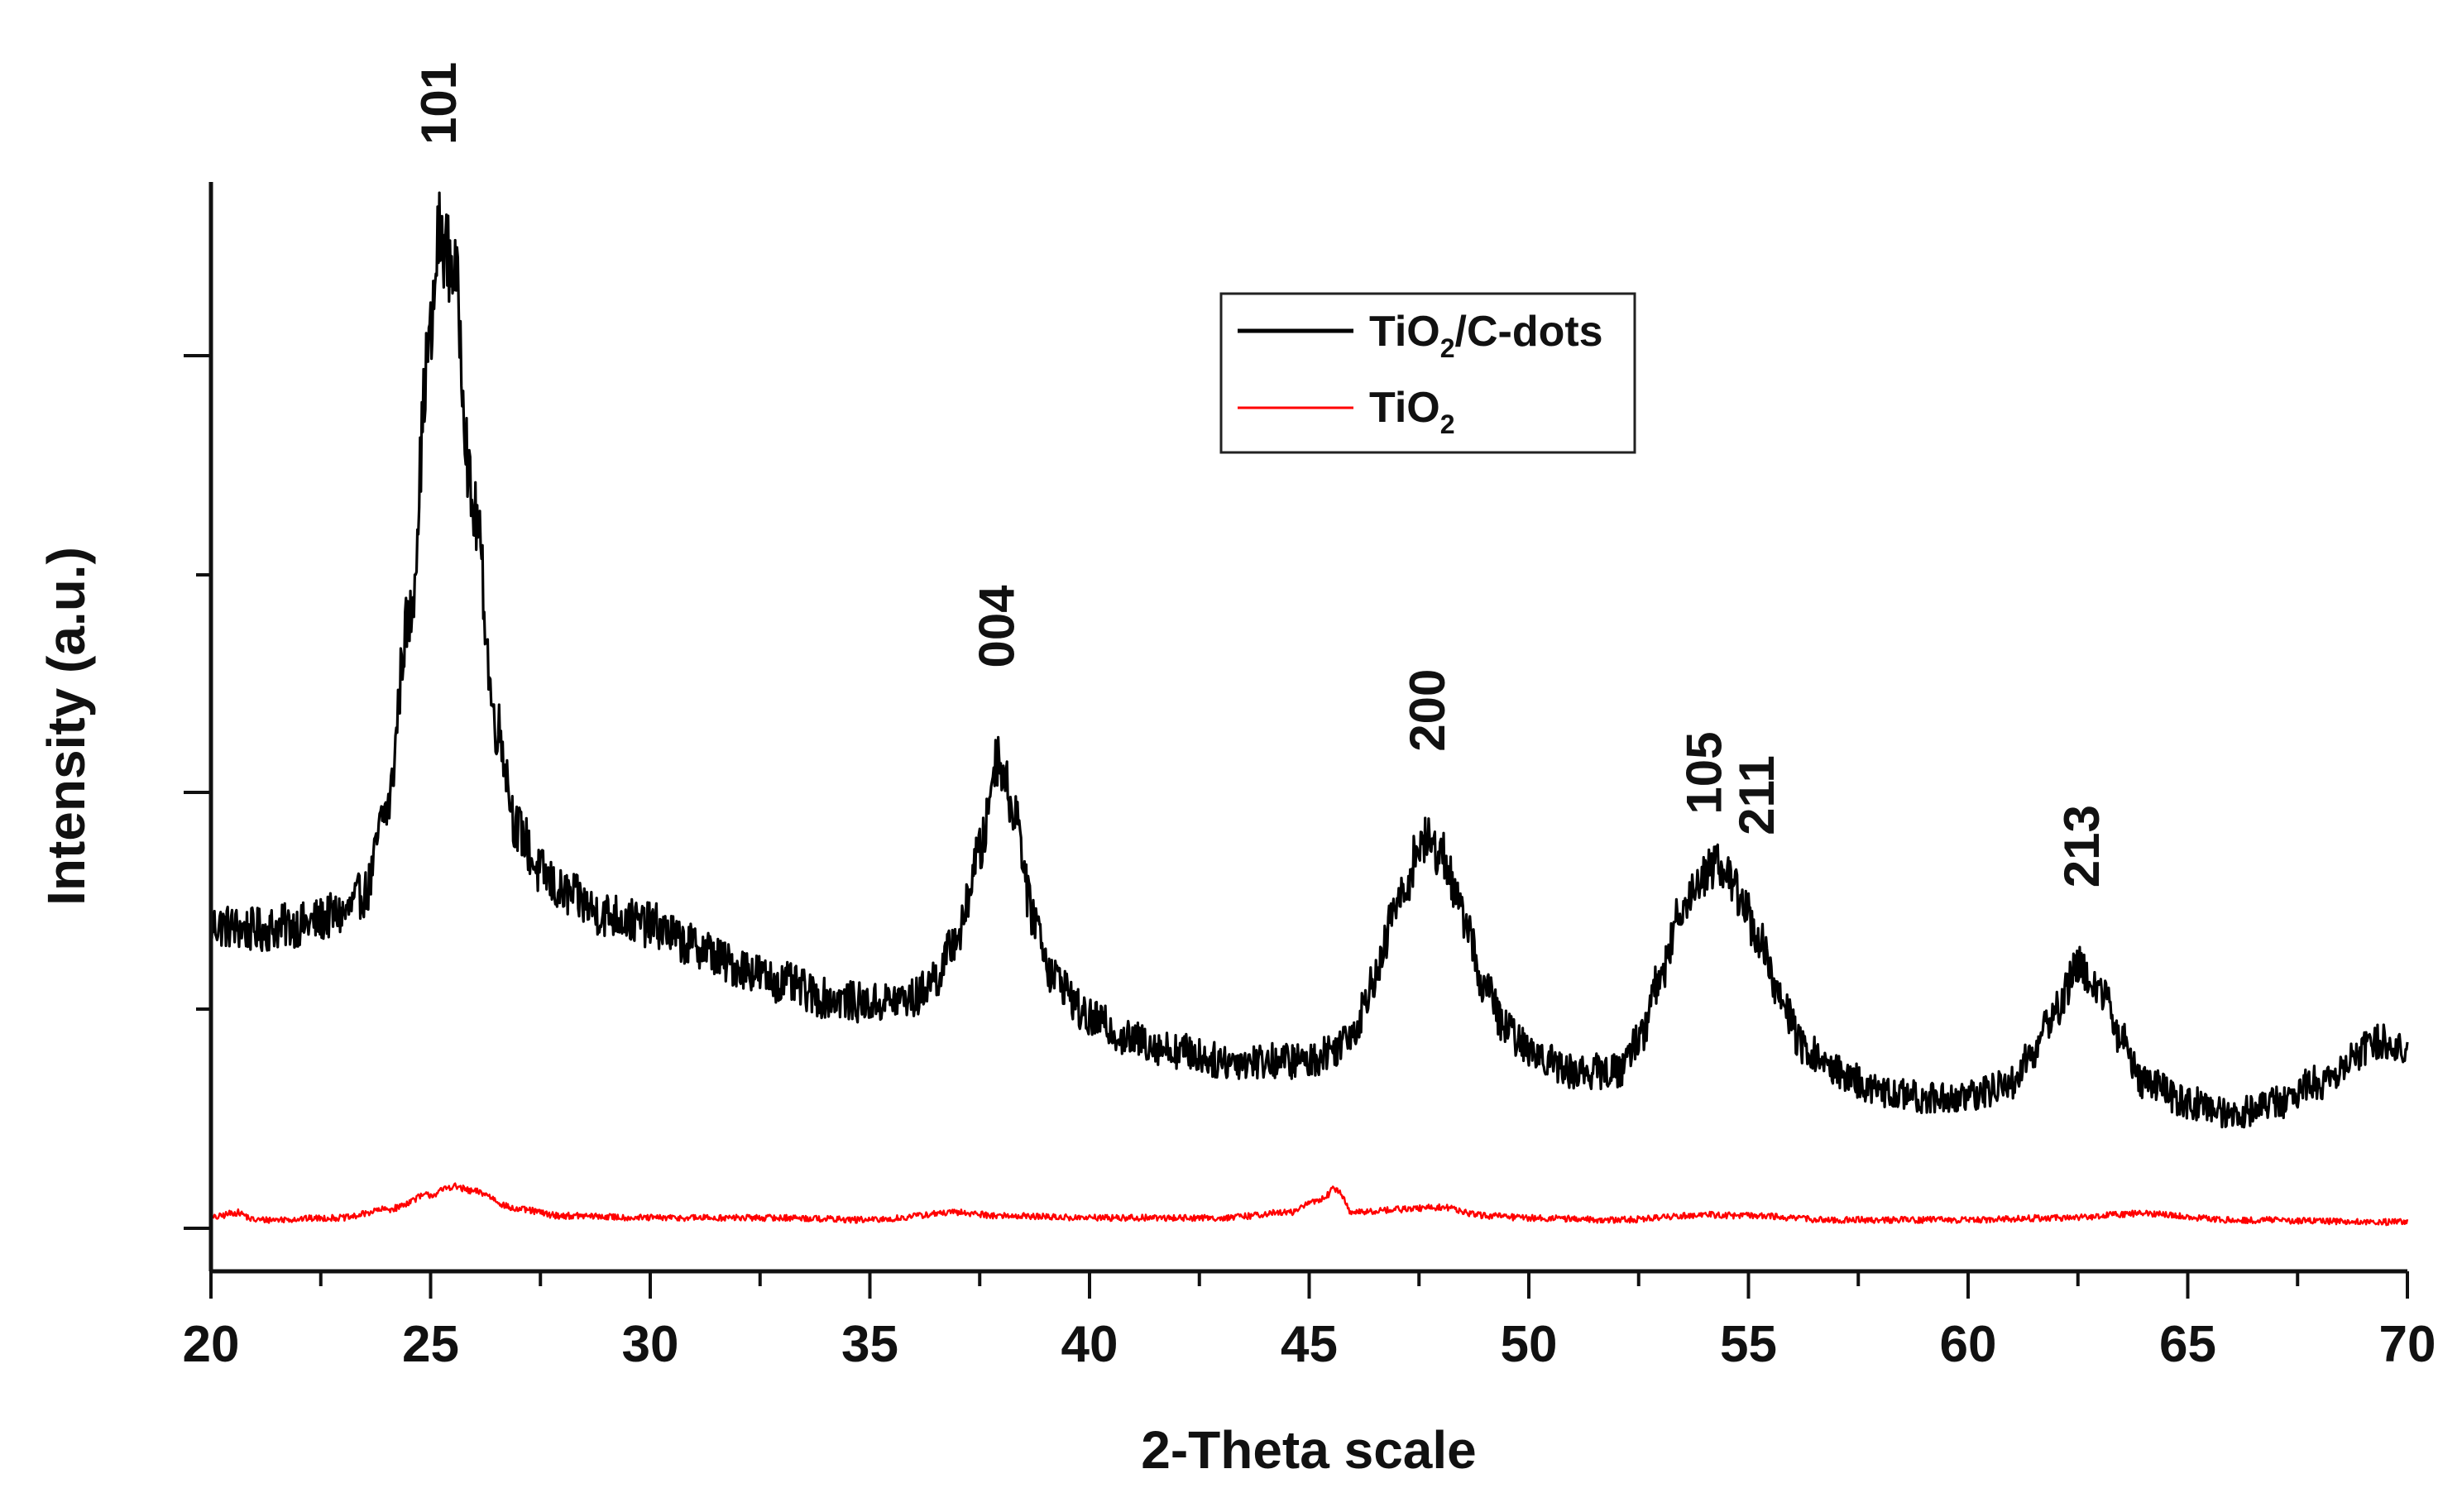  I want to click on peak-label-200: 200, so click(1427, 710).